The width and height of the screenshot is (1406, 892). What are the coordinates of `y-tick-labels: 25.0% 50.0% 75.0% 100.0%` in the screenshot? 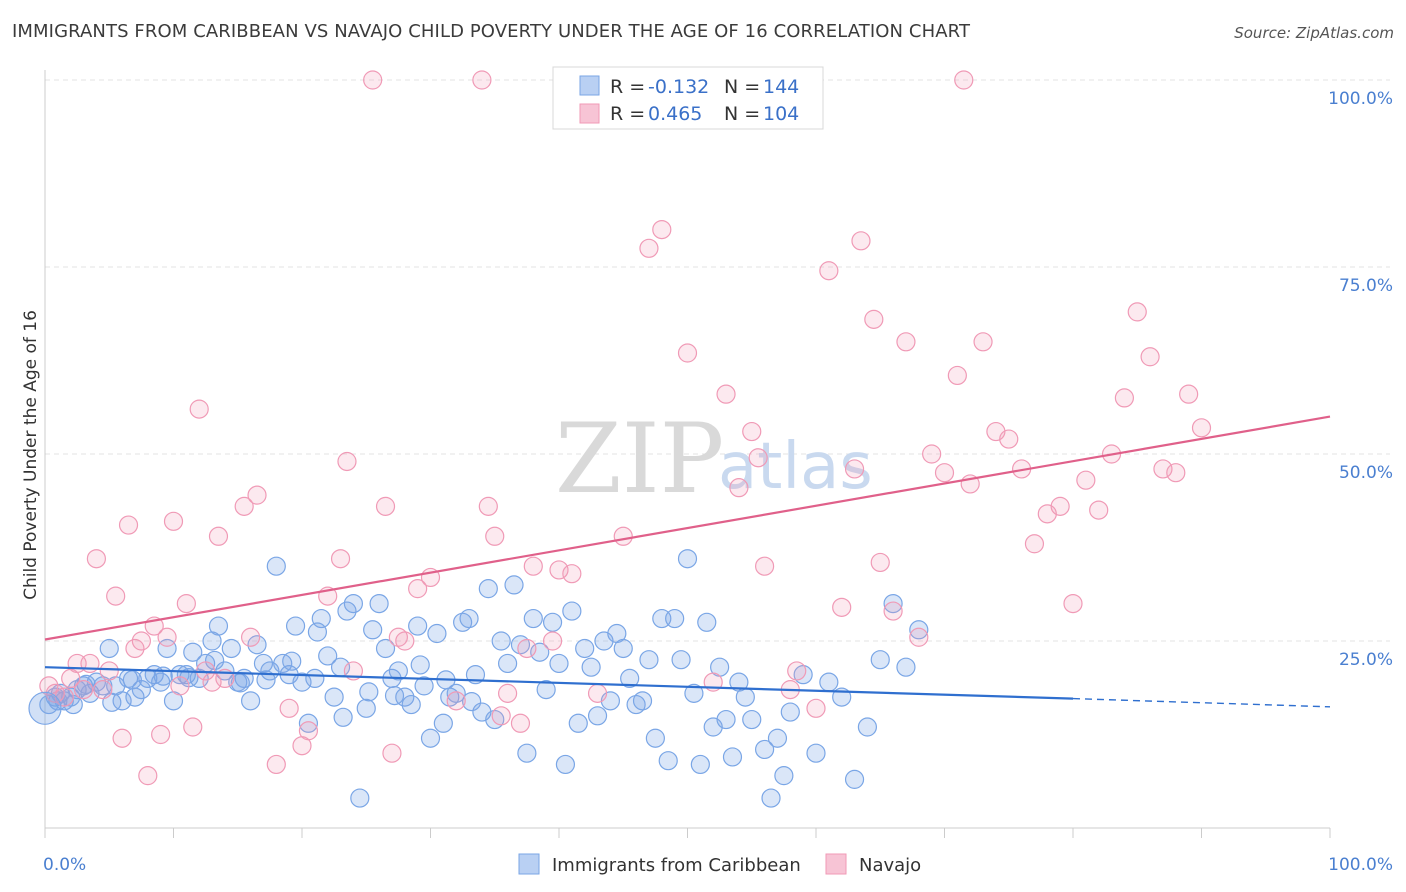 It's located at (1360, 379).